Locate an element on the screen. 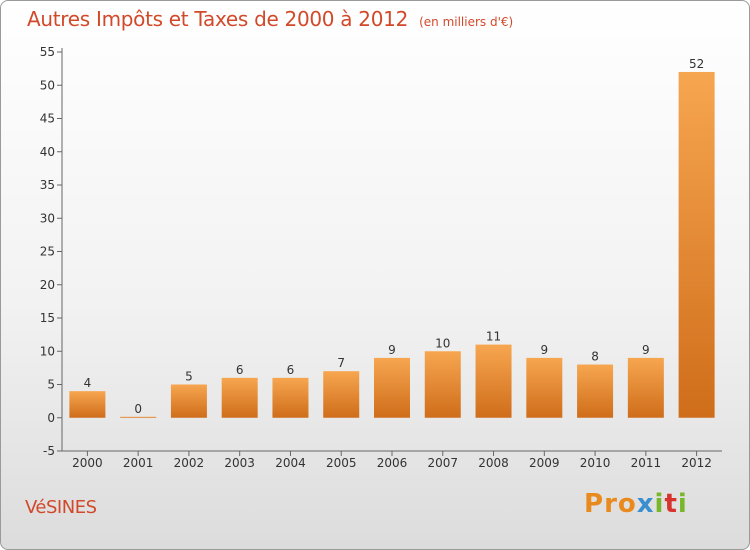 This screenshot has height=550, width=750. y-tick-label: 55 is located at coordinates (47, 52).